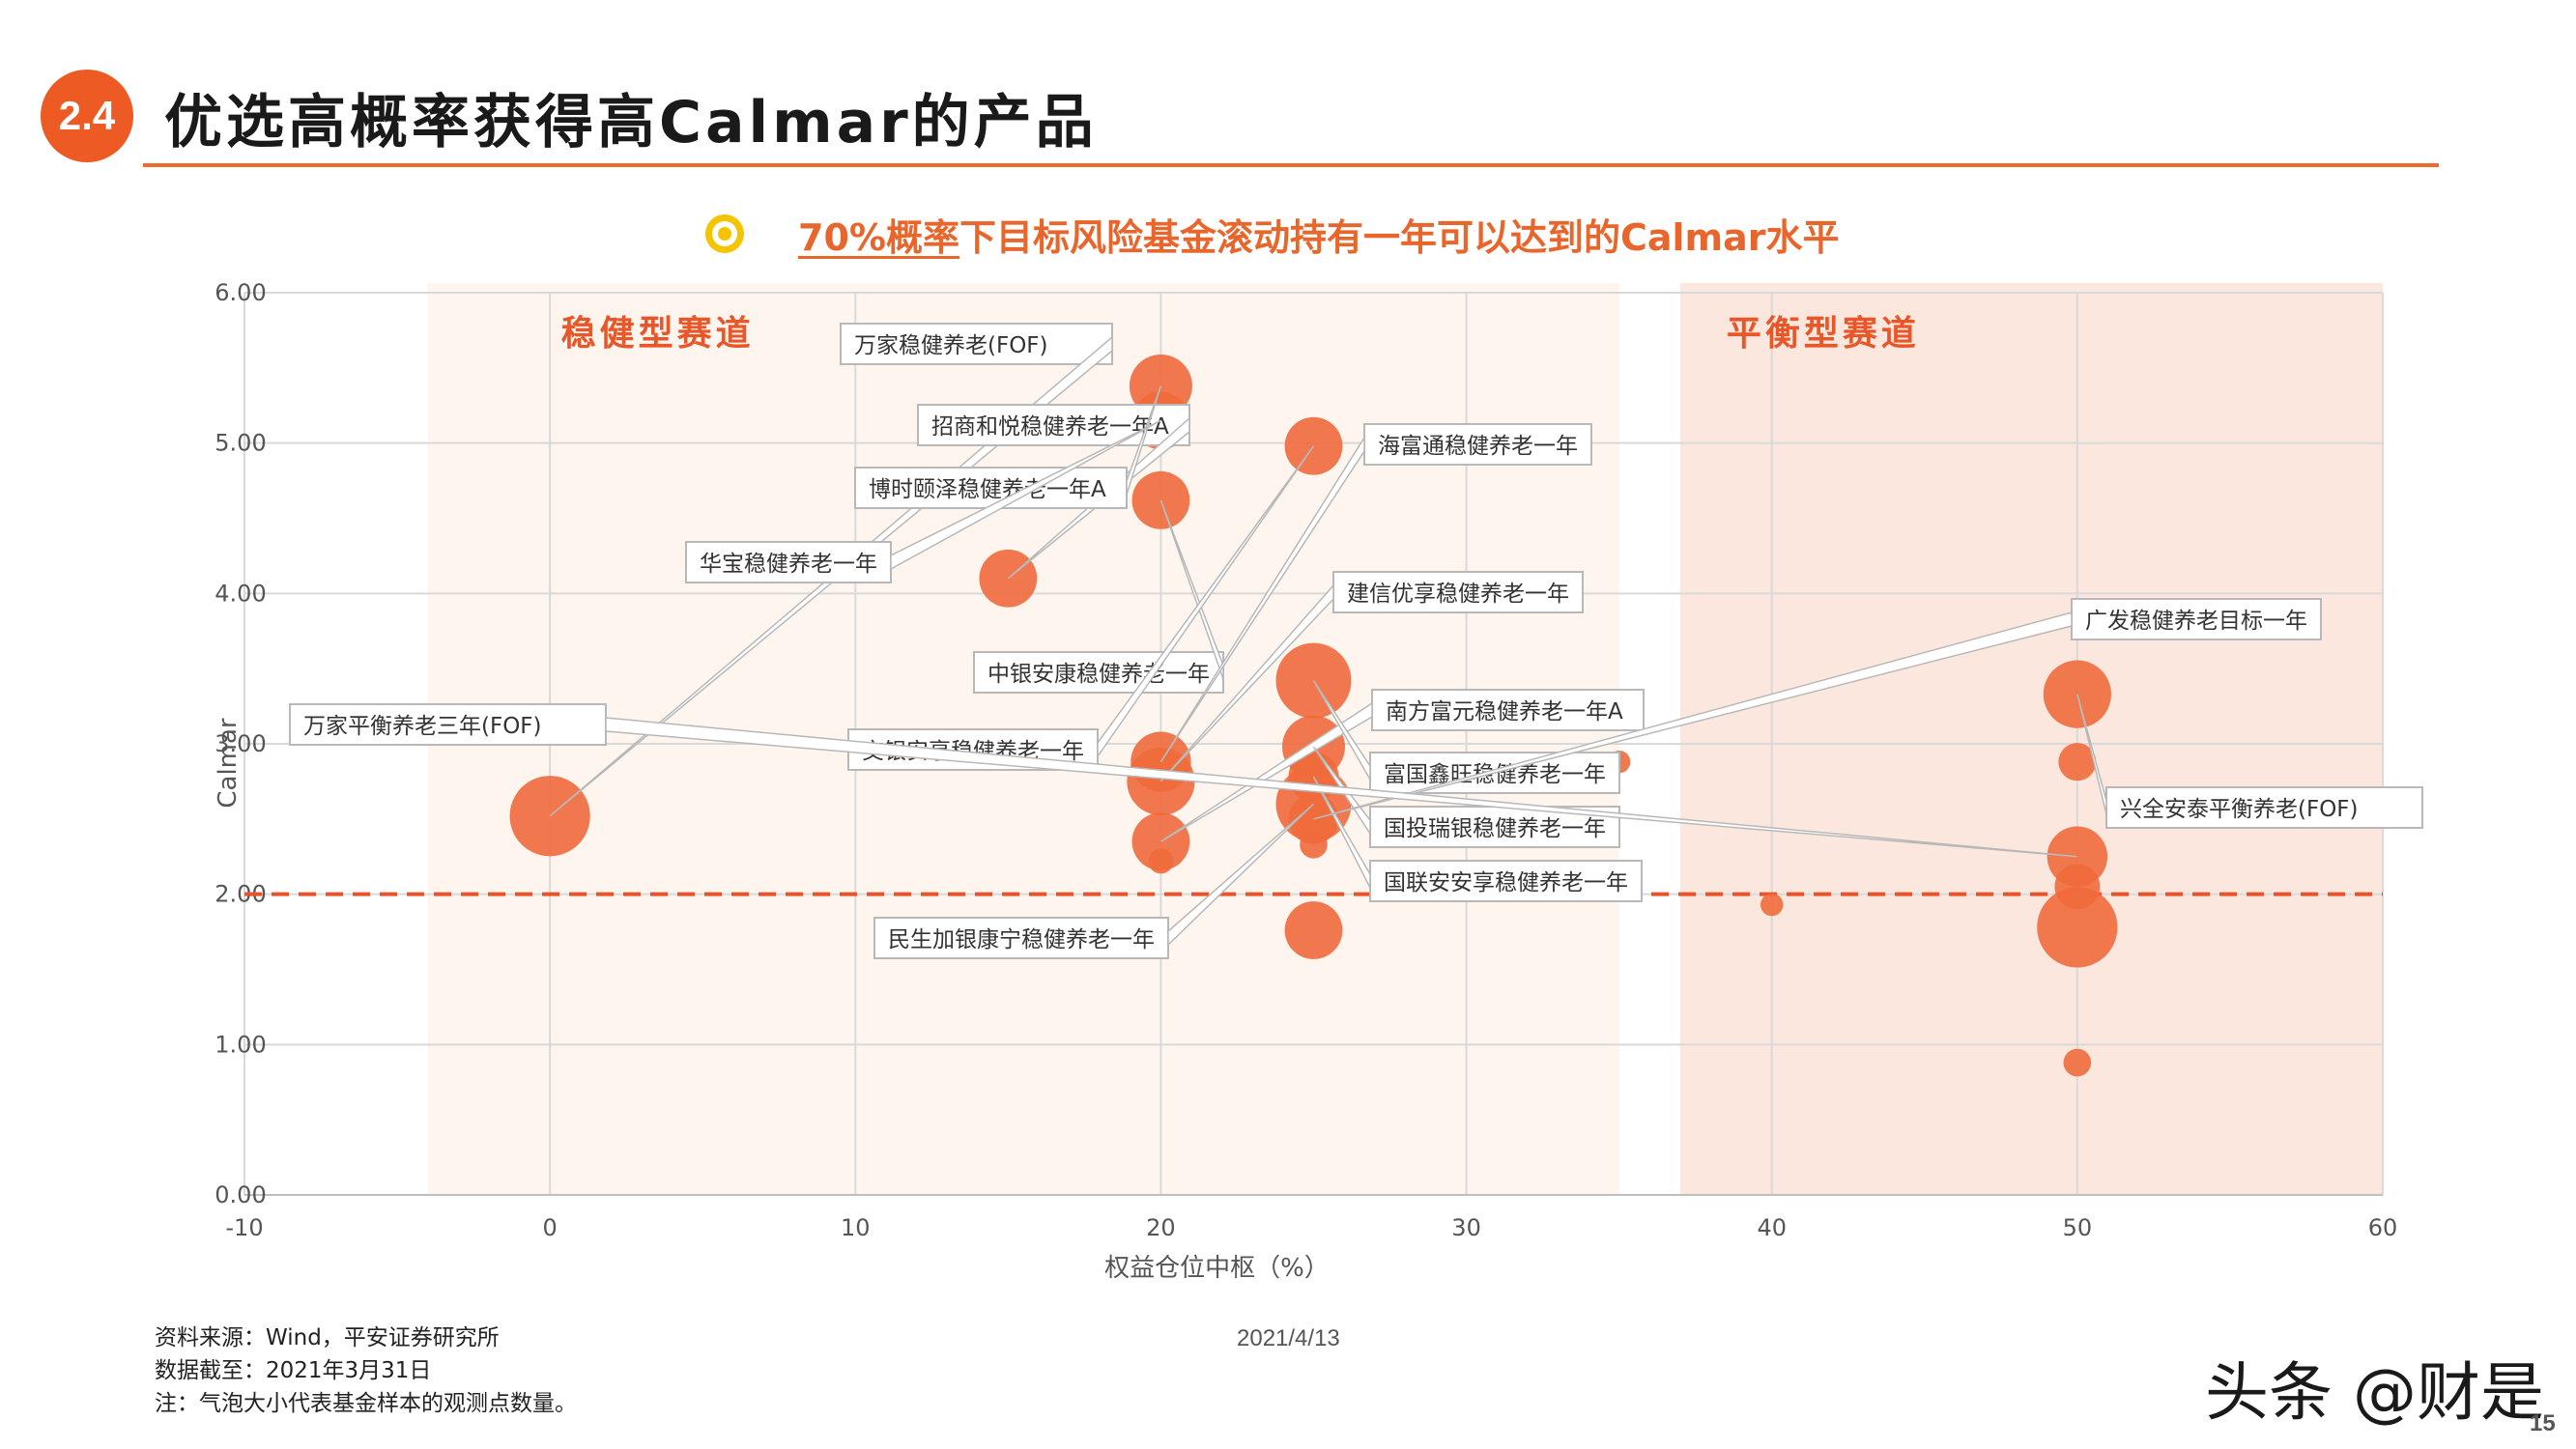  Describe the element at coordinates (988, 489) in the screenshot. I see `callout-label: 博时颐泽稳健养老一年A` at that location.